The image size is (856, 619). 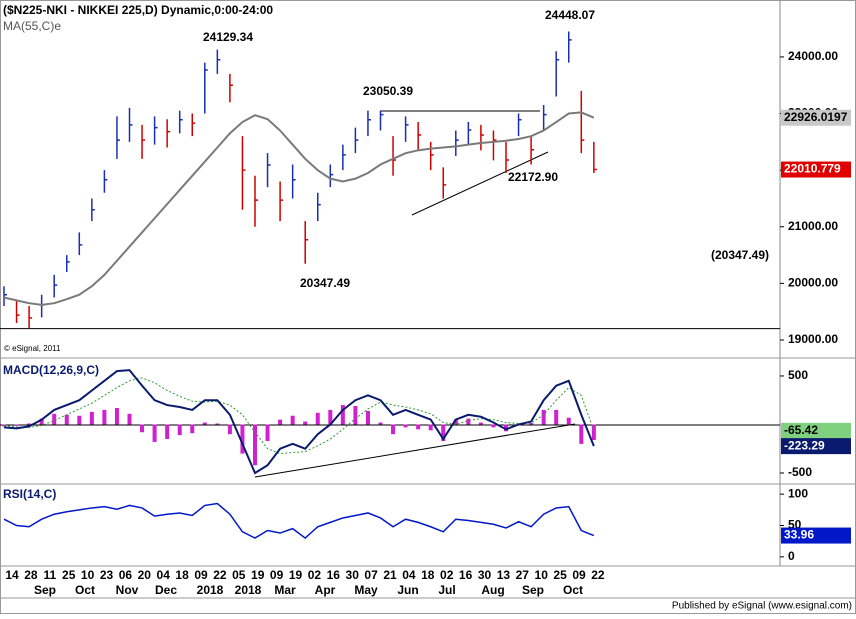 What do you see at coordinates (570, 15) in the screenshot?
I see `annotation: 24448.07` at bounding box center [570, 15].